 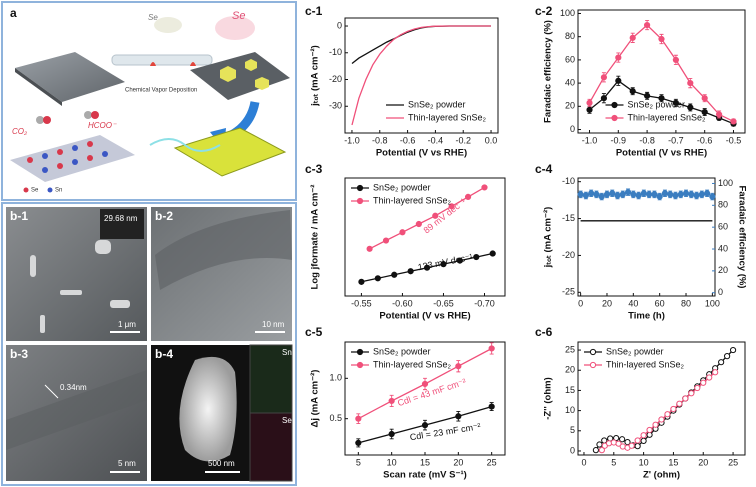 I want to click on x-tick-label: -0.60, so click(x=402, y=303).